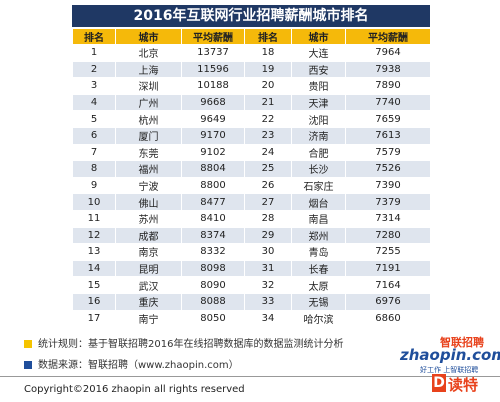  What do you see at coordinates (213, 268) in the screenshot?
I see `table-cell: 8098` at bounding box center [213, 268].